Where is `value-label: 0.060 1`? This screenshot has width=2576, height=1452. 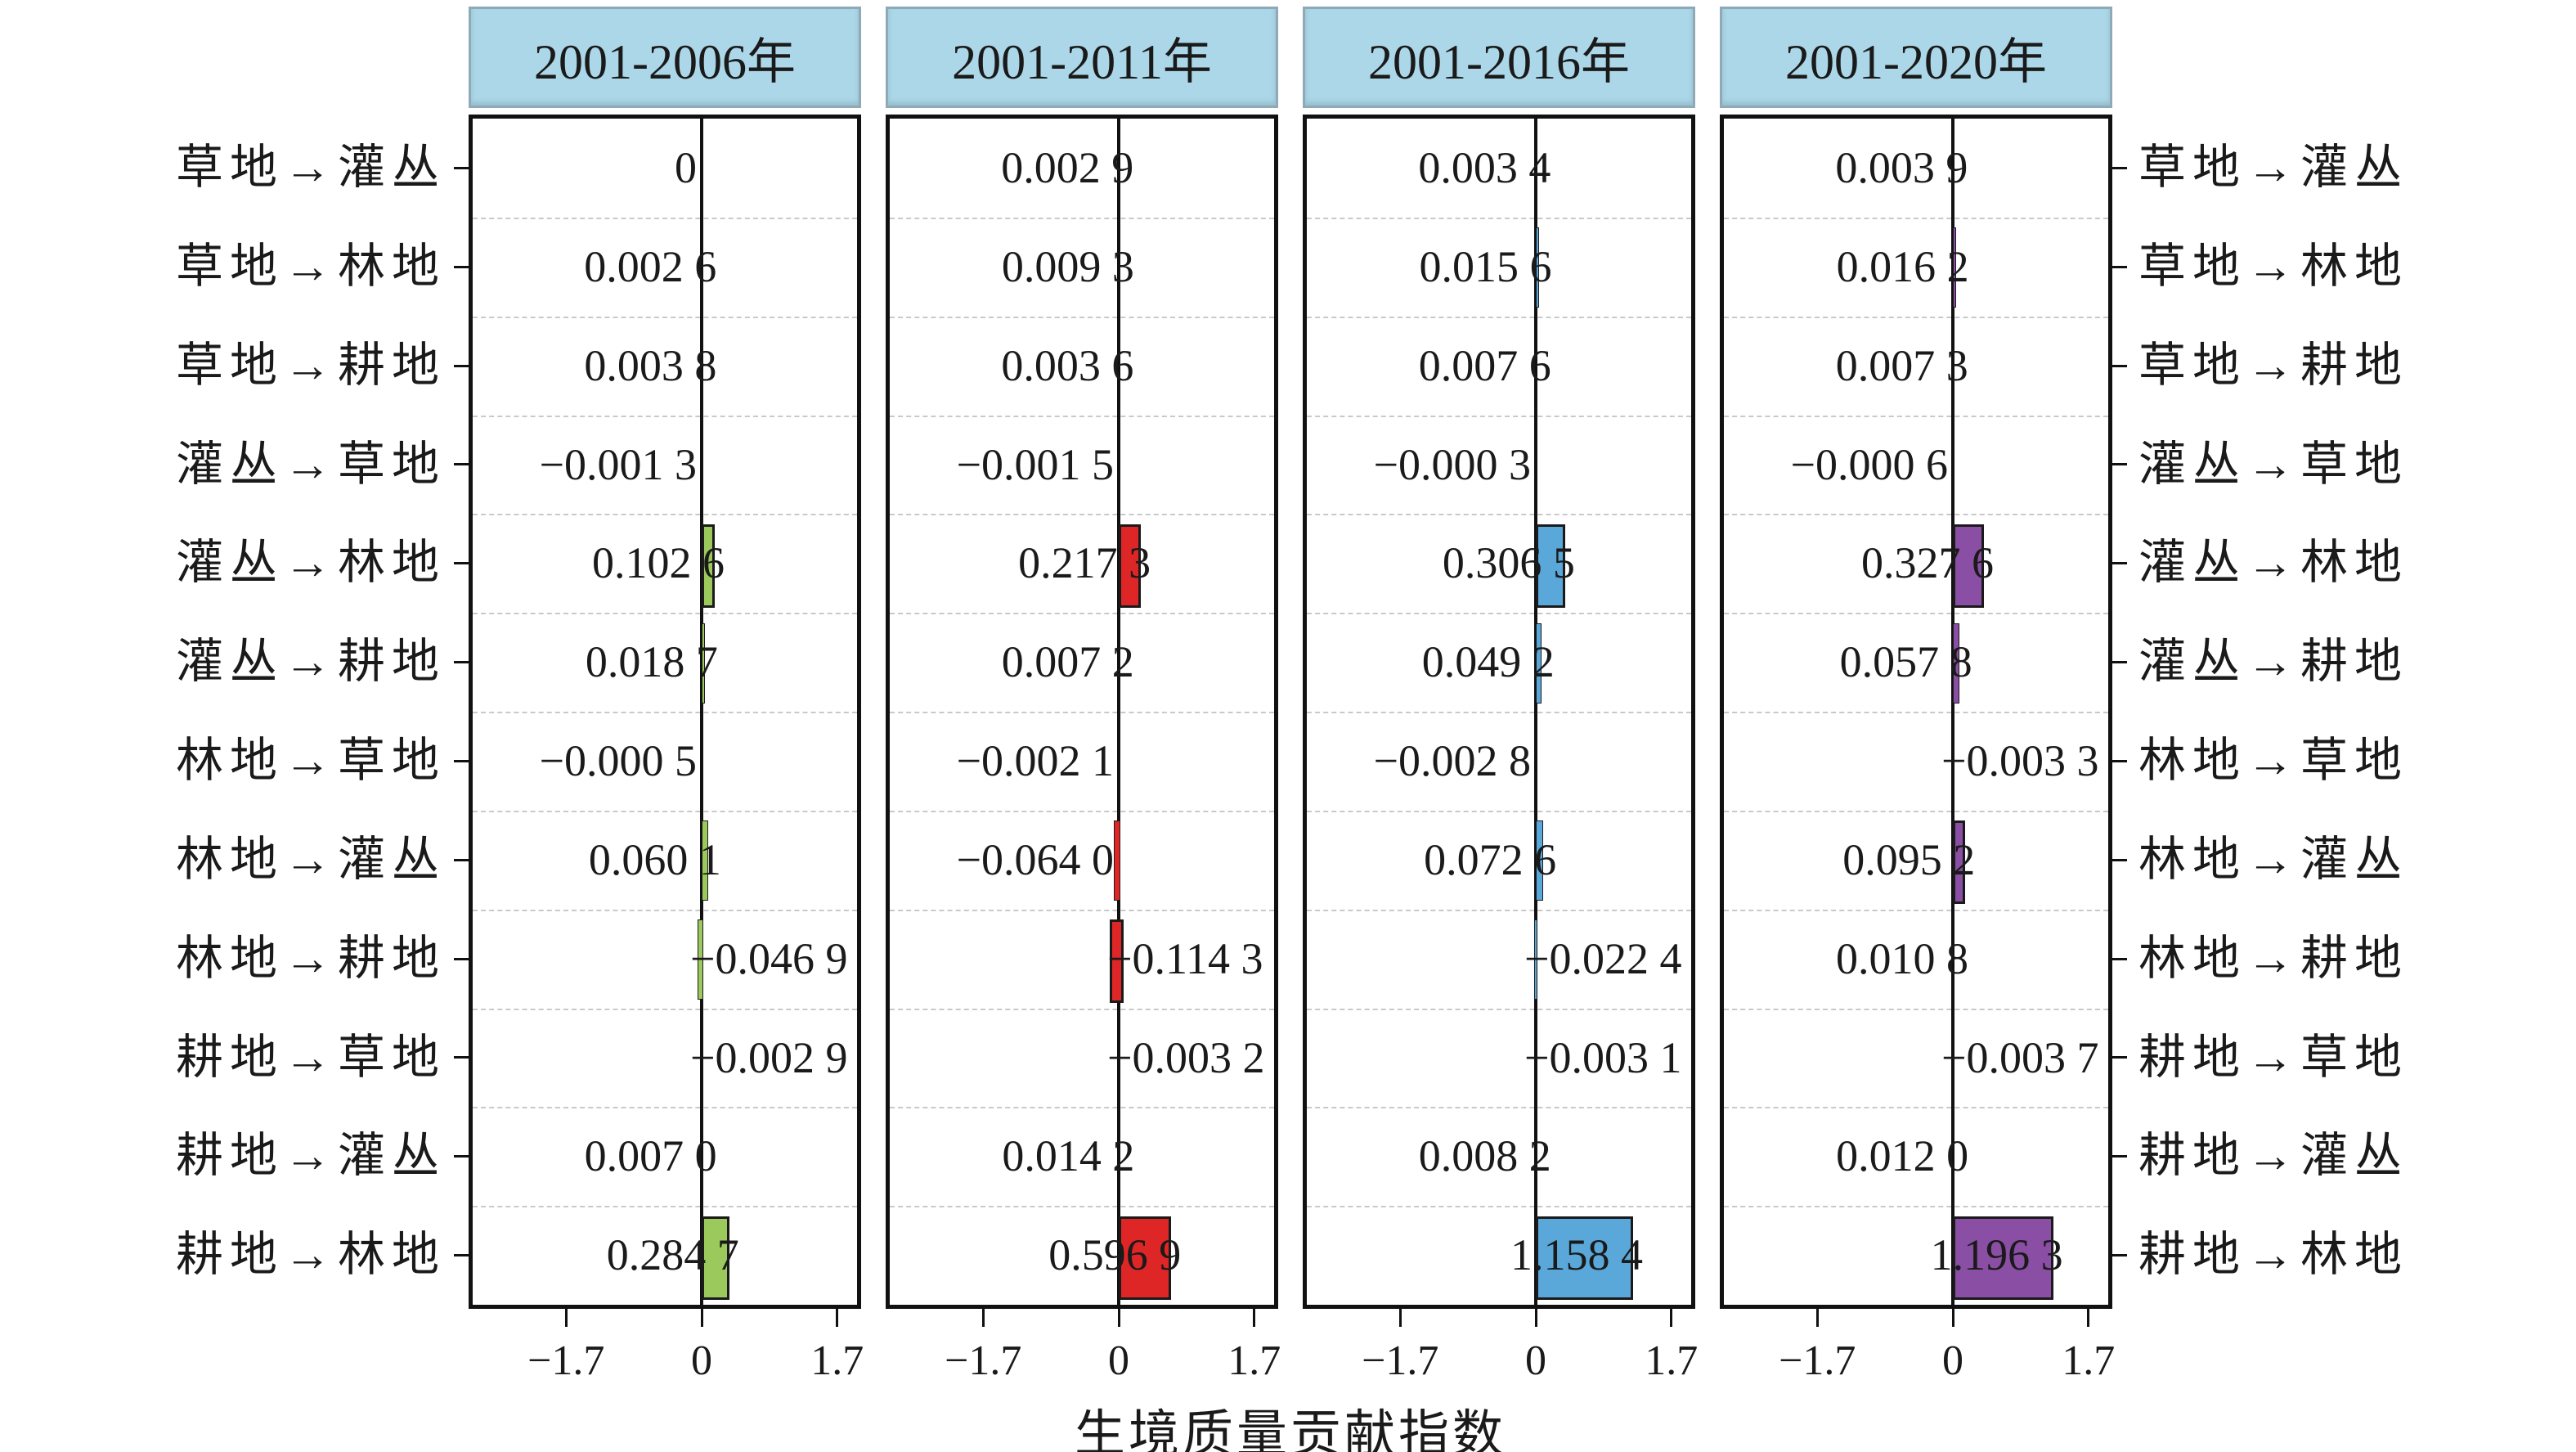 value-label: 0.060 1 is located at coordinates (654, 859).